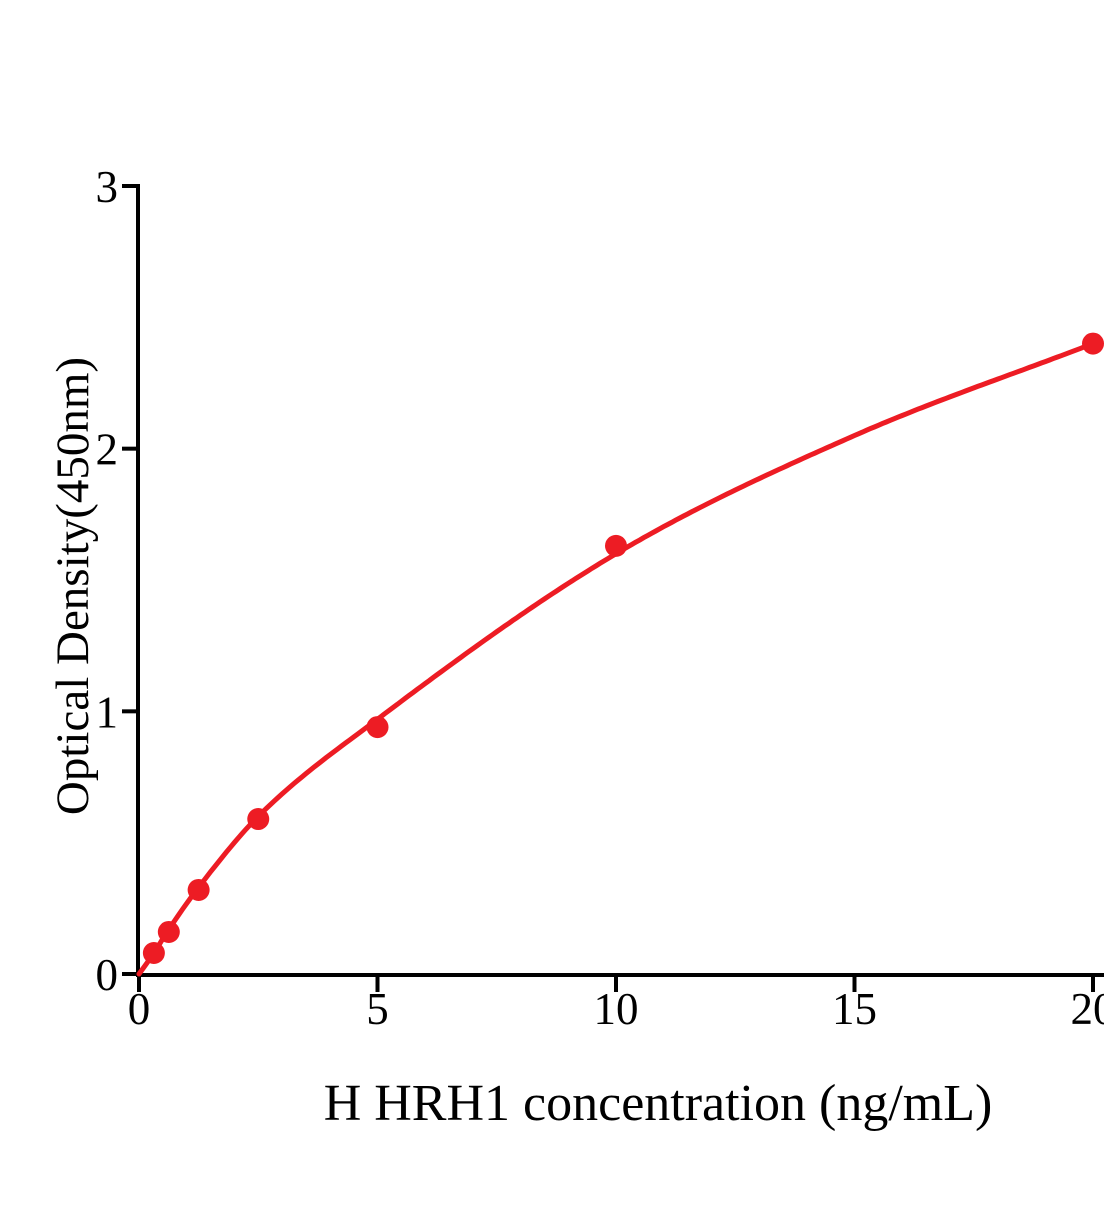  I want to click on y-tick-label: 3, so click(107, 187).